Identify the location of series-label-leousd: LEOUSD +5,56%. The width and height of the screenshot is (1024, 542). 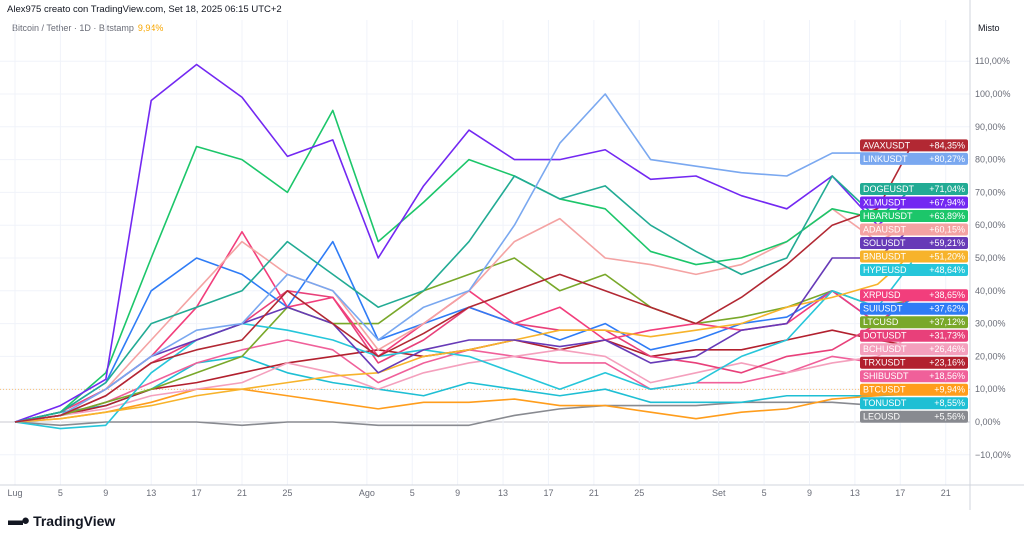
(914, 416).